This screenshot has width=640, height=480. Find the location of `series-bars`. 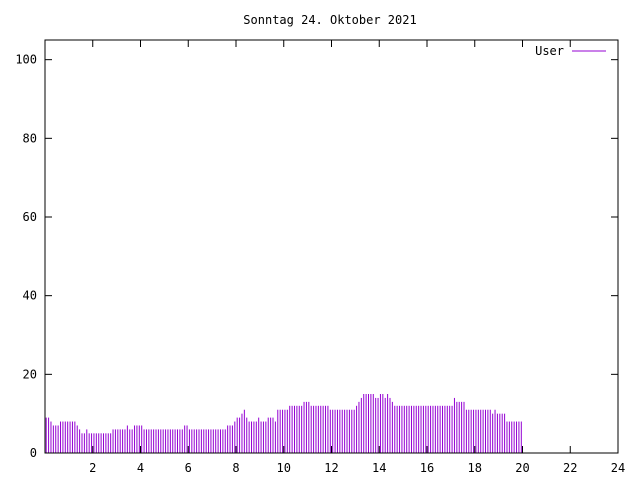

series-bars is located at coordinates (283, 423).